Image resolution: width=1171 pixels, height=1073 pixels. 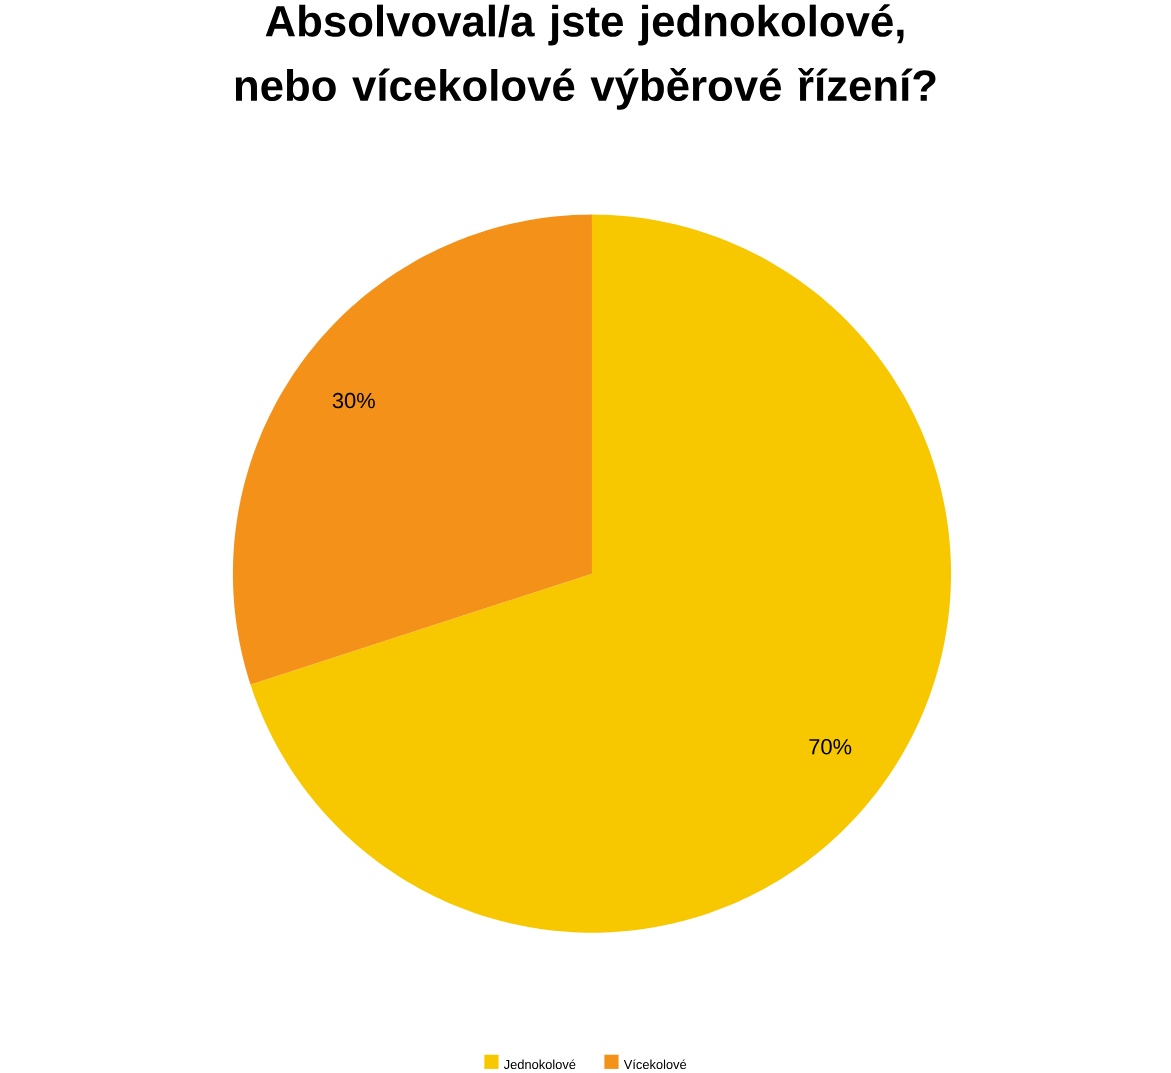 What do you see at coordinates (539, 1064) in the screenshot?
I see `legend-label: Jednokolové` at bounding box center [539, 1064].